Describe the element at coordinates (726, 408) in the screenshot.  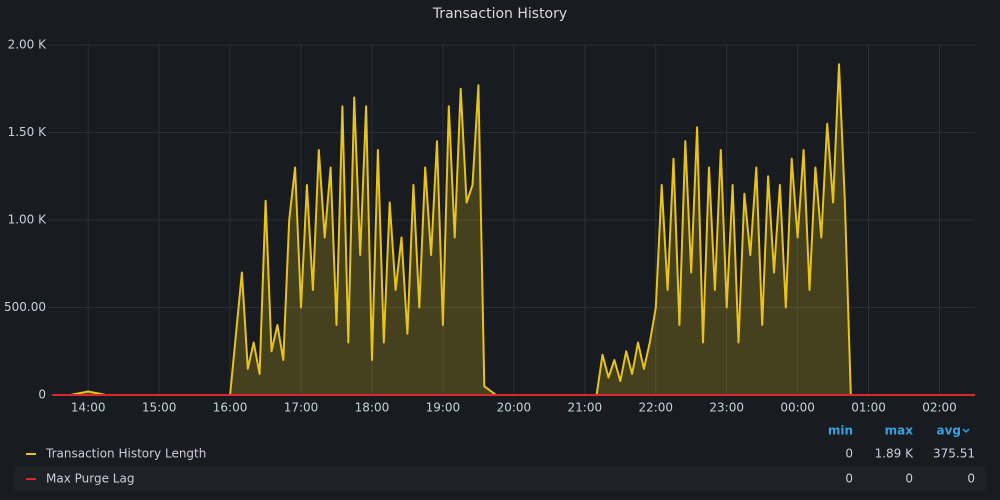
I see `x-tick-label: 23:00` at that location.